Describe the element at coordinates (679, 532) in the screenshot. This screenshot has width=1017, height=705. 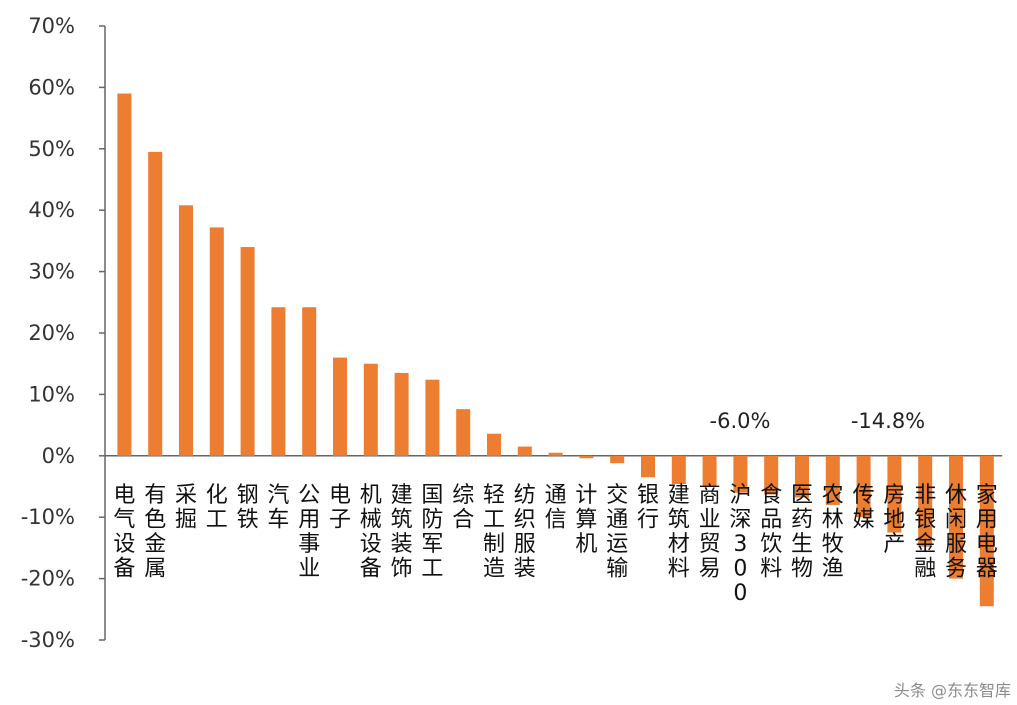
I see `category-label: 建筑材料` at that location.